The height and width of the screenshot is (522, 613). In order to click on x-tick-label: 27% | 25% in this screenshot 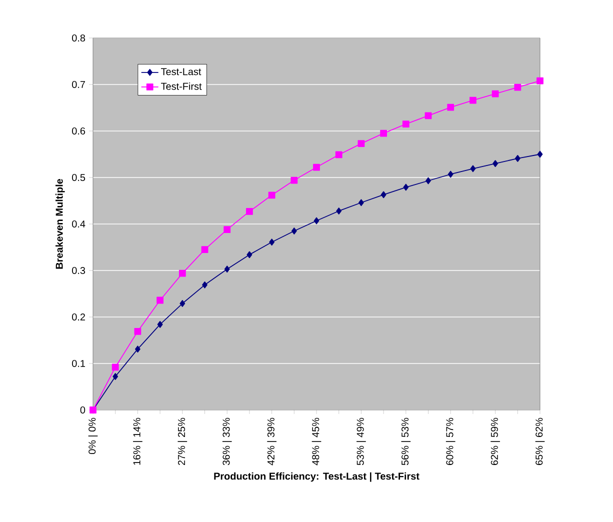, I will do `click(183, 442)`.